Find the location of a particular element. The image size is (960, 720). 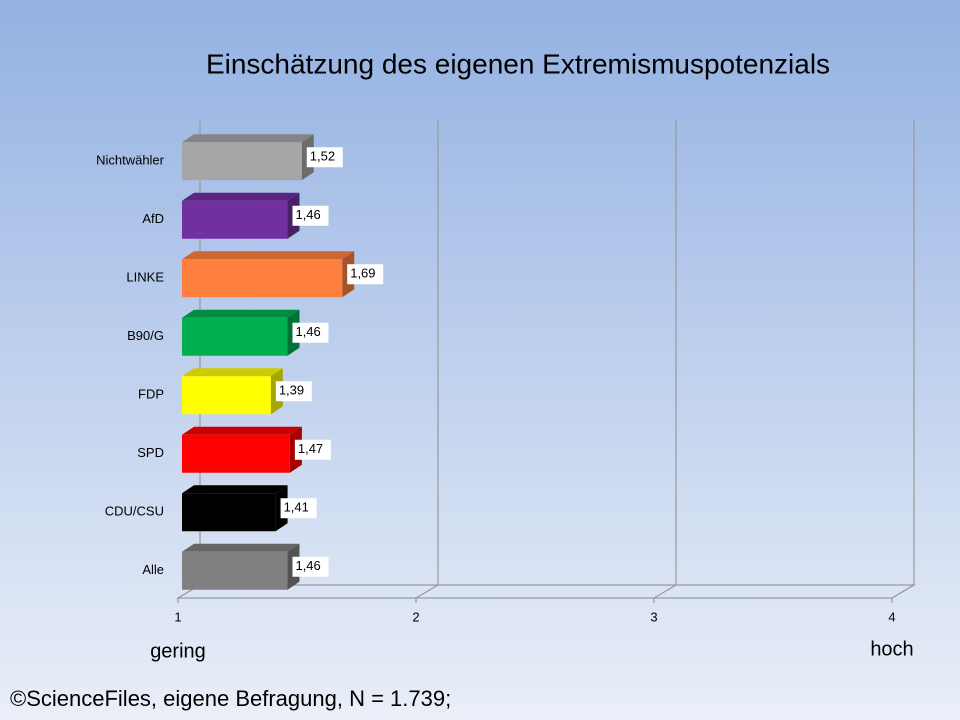

value-label: 1,39 is located at coordinates (291, 390).